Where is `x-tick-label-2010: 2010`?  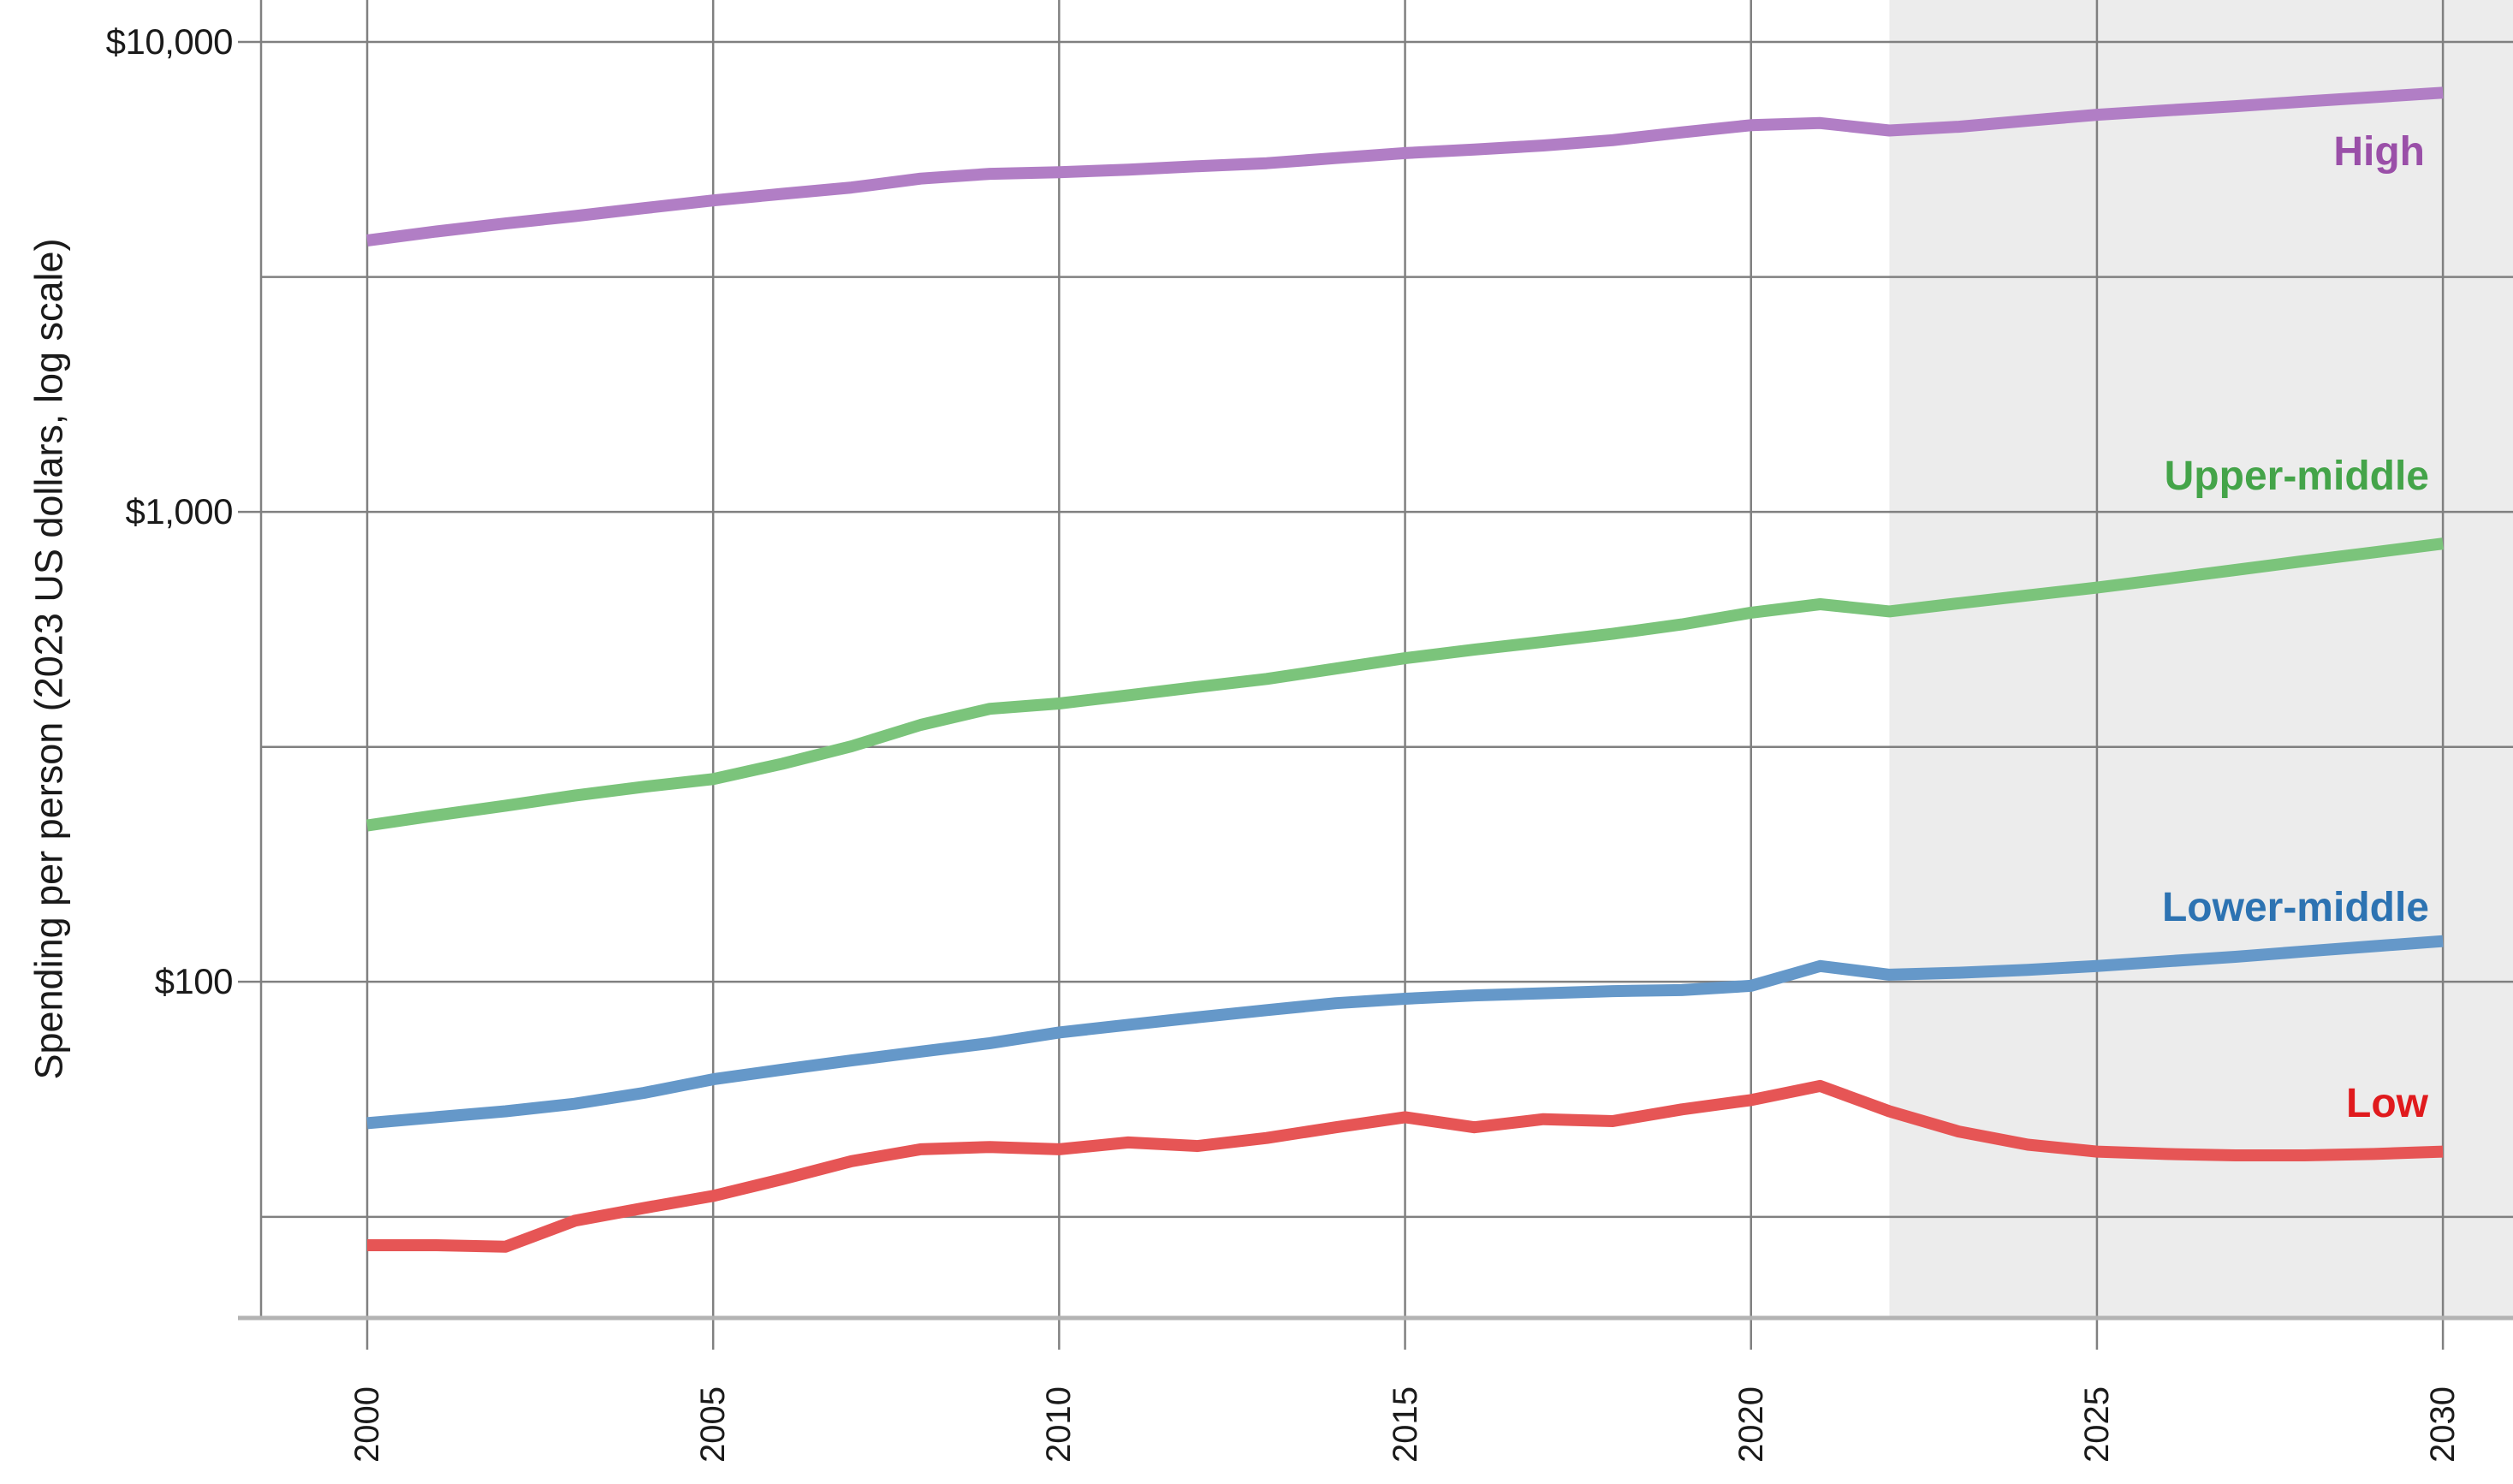 x-tick-label-2010: 2010 is located at coordinates (1058, 1425).